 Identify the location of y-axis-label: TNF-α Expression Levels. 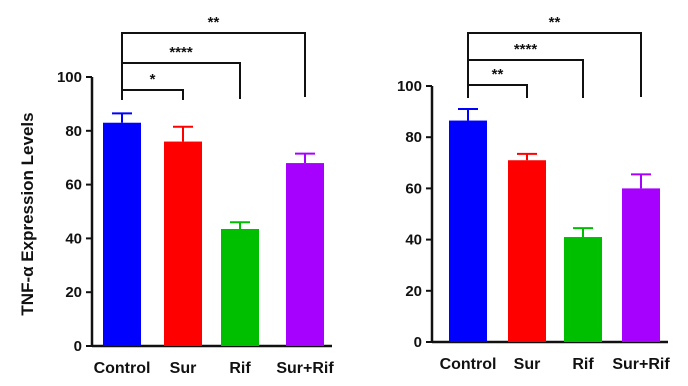
(27, 213).